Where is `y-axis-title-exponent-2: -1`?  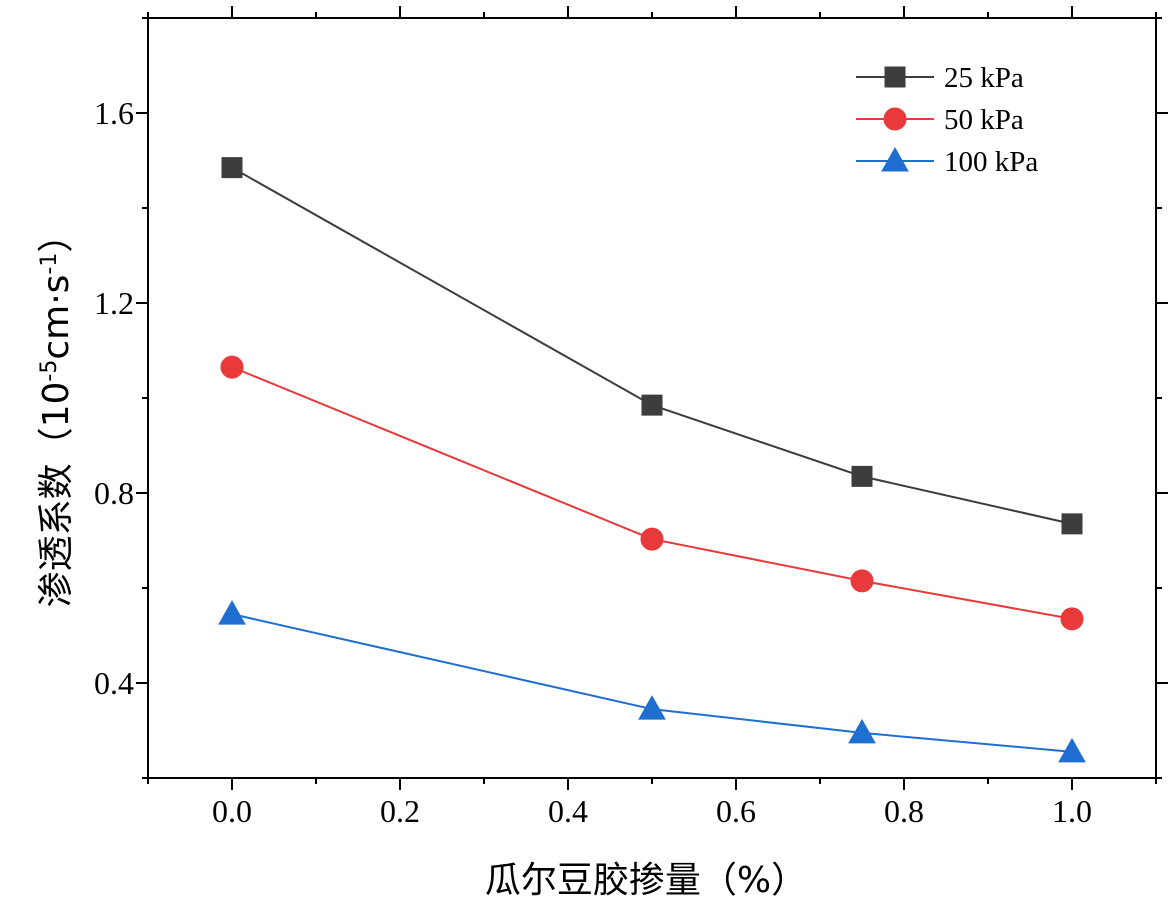 y-axis-title-exponent-2: -1 is located at coordinates (49, 264).